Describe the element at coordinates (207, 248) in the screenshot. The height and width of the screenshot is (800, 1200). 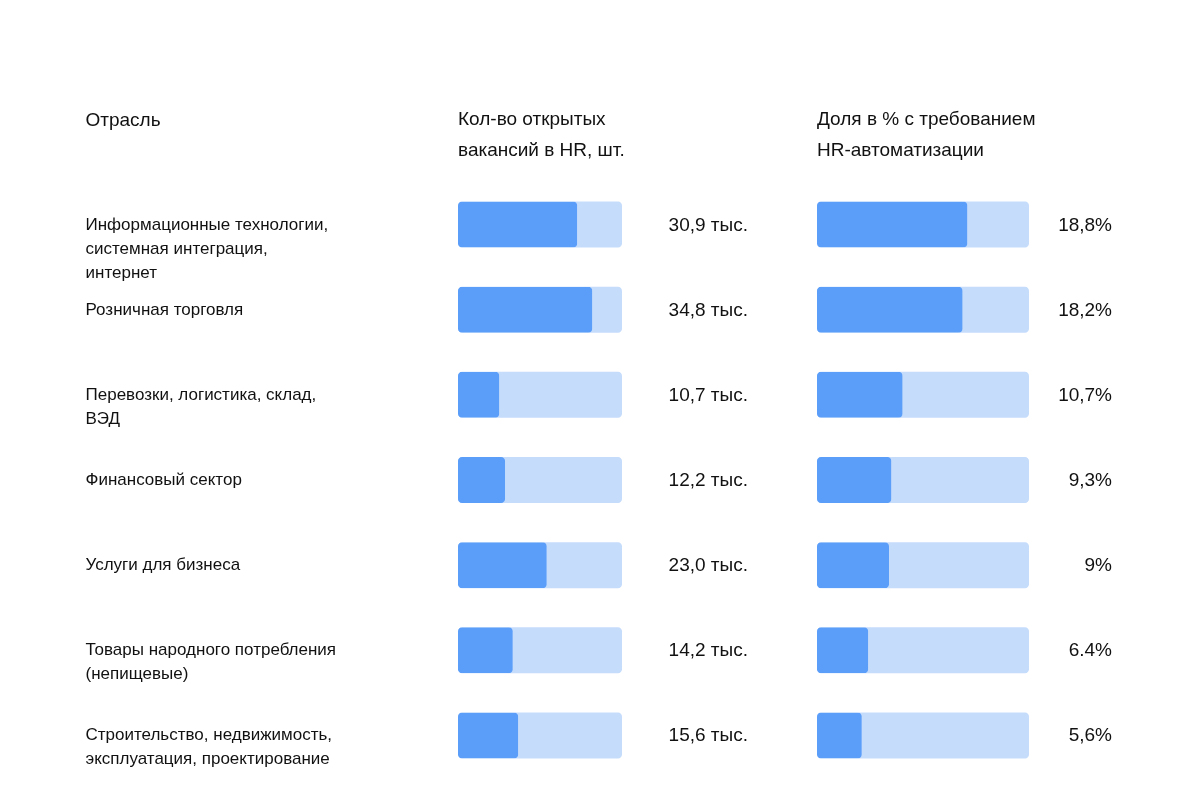
I see `y-tick-label: Информационные технологии, системная интеграция, интернет` at that location.